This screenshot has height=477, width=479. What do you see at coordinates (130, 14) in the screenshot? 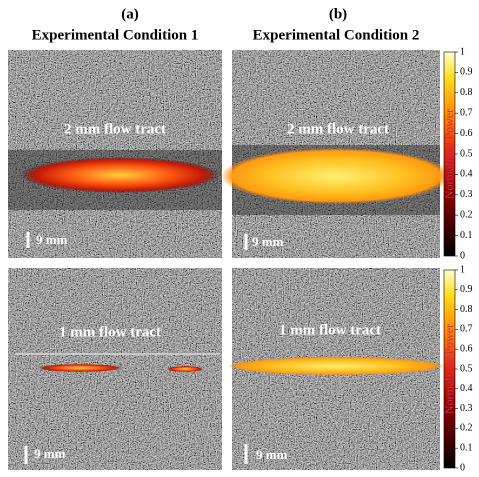
I see `column-label: (a)` at bounding box center [130, 14].